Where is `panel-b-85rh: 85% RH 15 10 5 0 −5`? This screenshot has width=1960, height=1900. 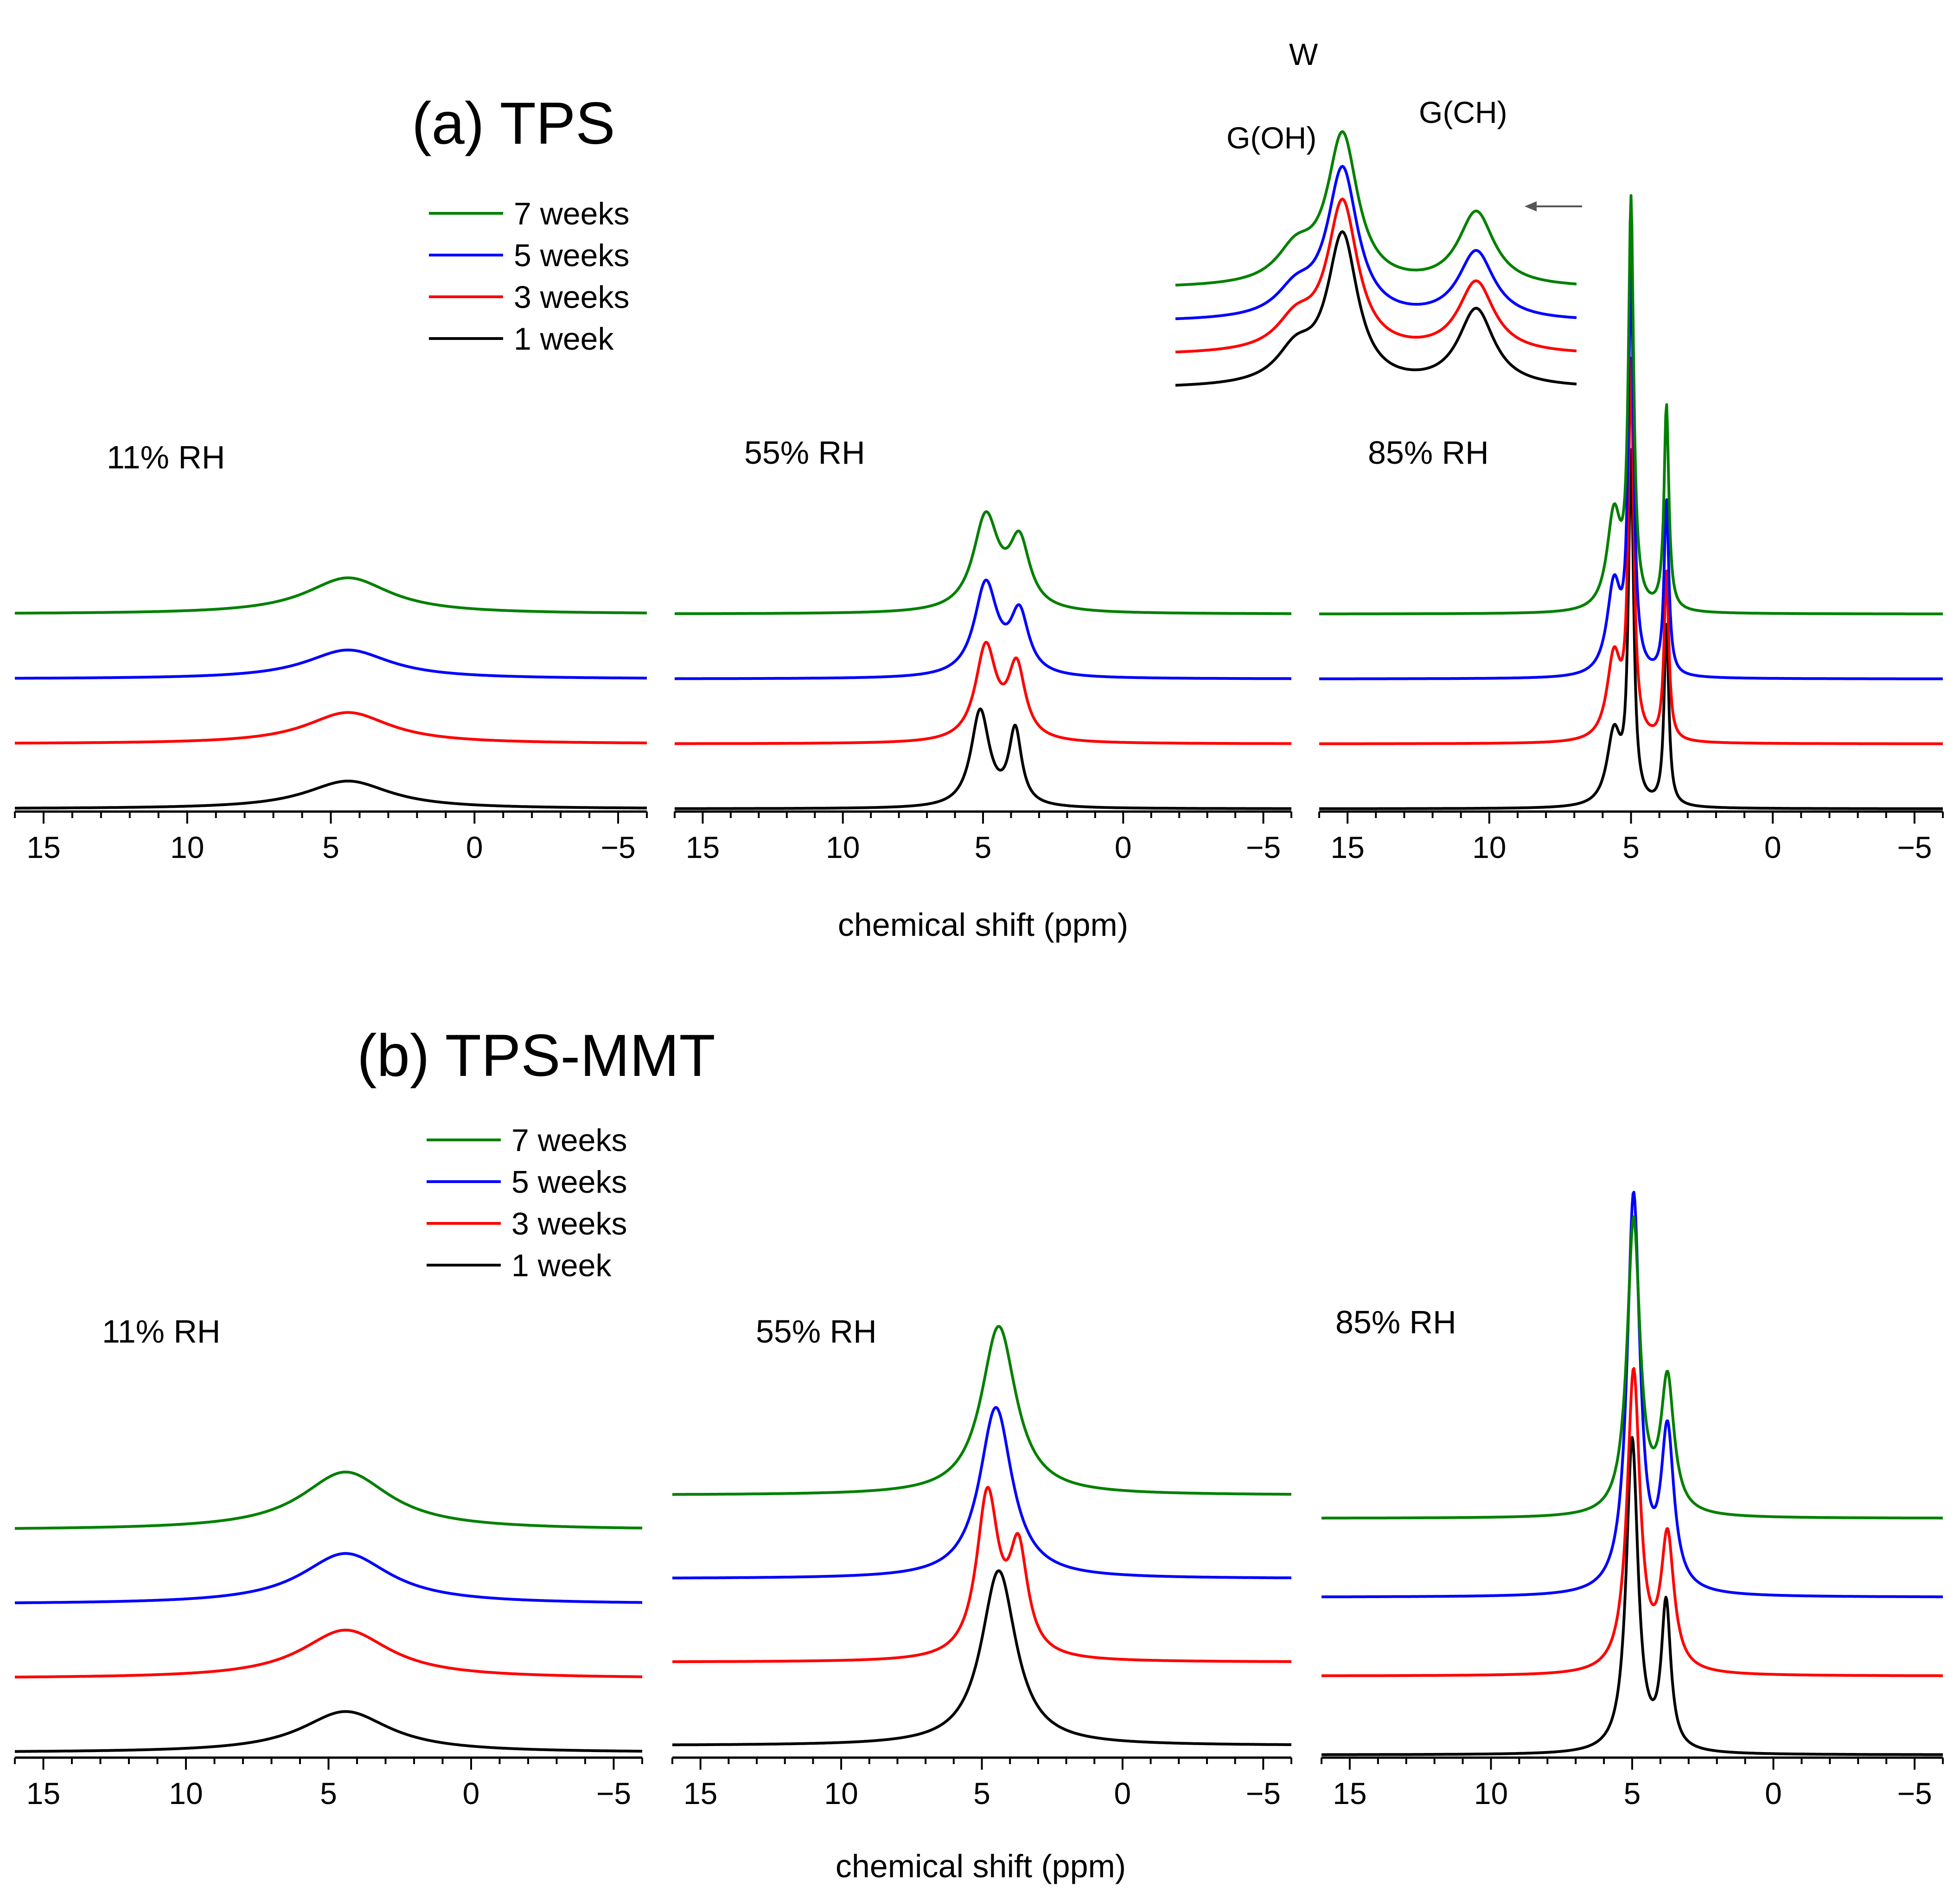
panel-b-85rh: 85% RH 15 10 5 0 −5 is located at coordinates (1632, 1500).